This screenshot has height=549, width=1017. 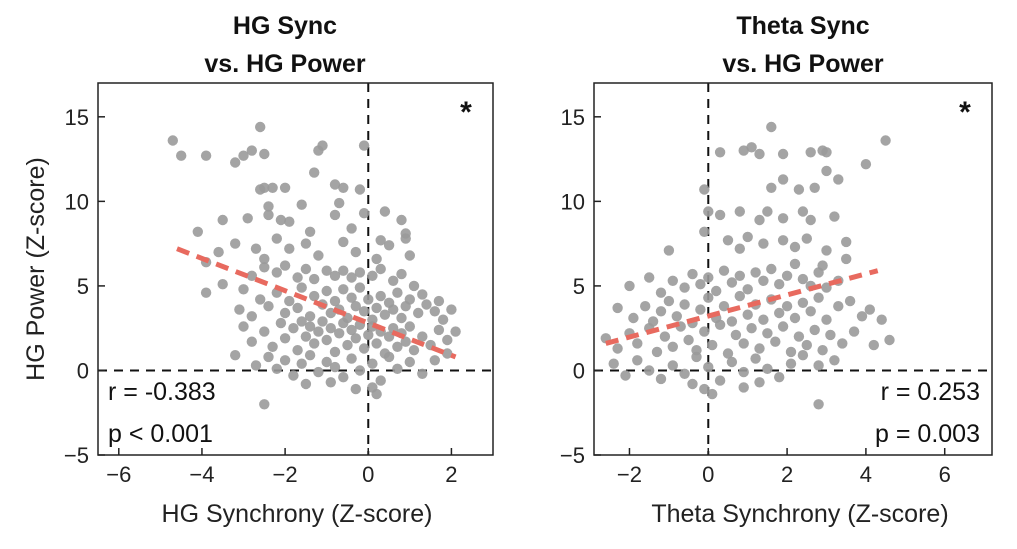 I want to click on regression-line, so click(x=742, y=307).